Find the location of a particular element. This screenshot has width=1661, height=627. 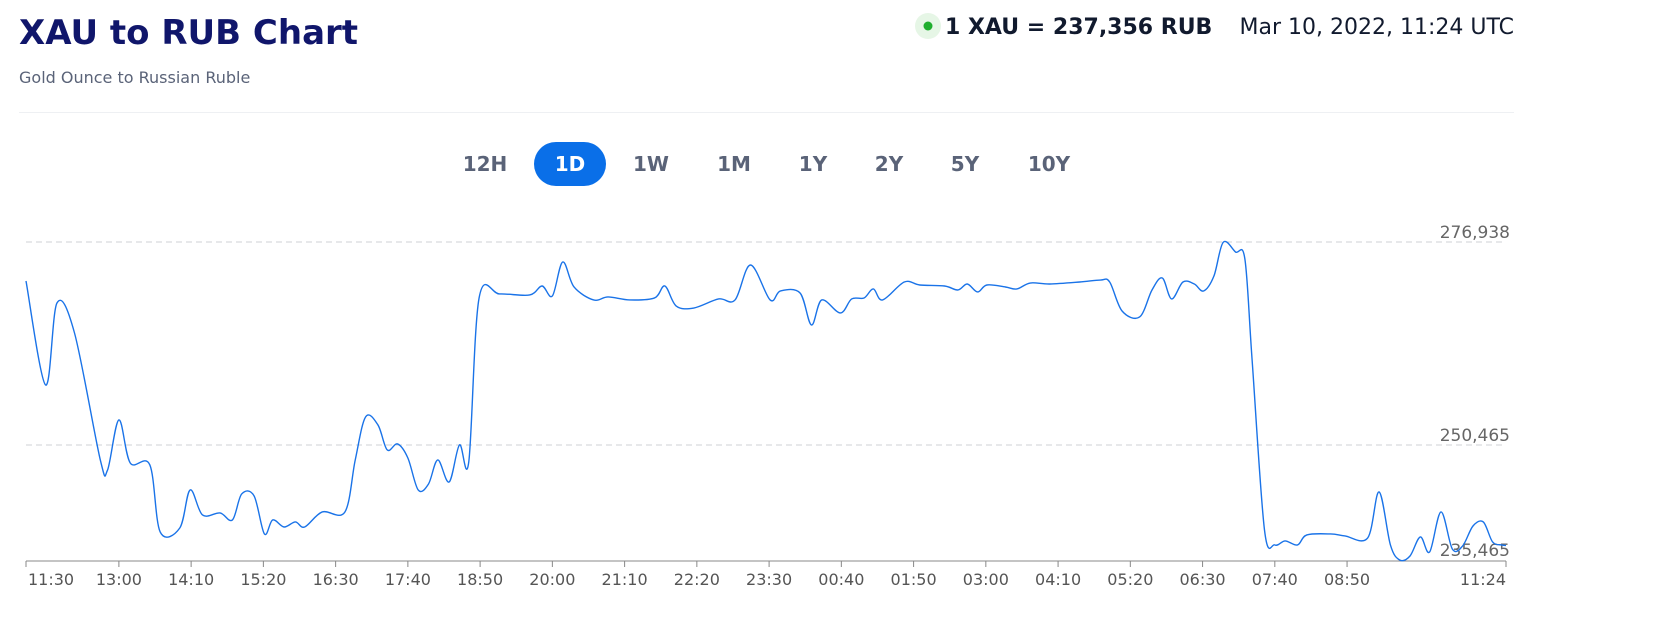

y-tick-label: 250,465 is located at coordinates (1475, 436).